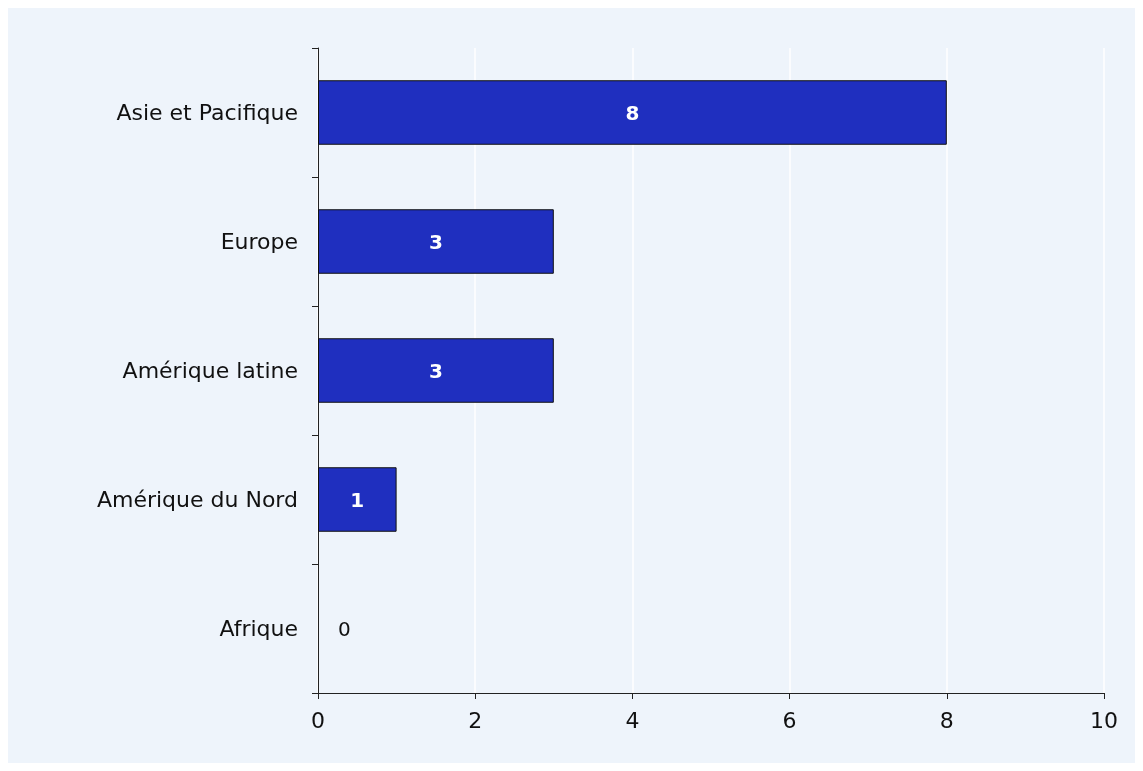 The image size is (1143, 771). What do you see at coordinates (197, 499) in the screenshot?
I see `y-tick-label: Amérique du Nord` at bounding box center [197, 499].